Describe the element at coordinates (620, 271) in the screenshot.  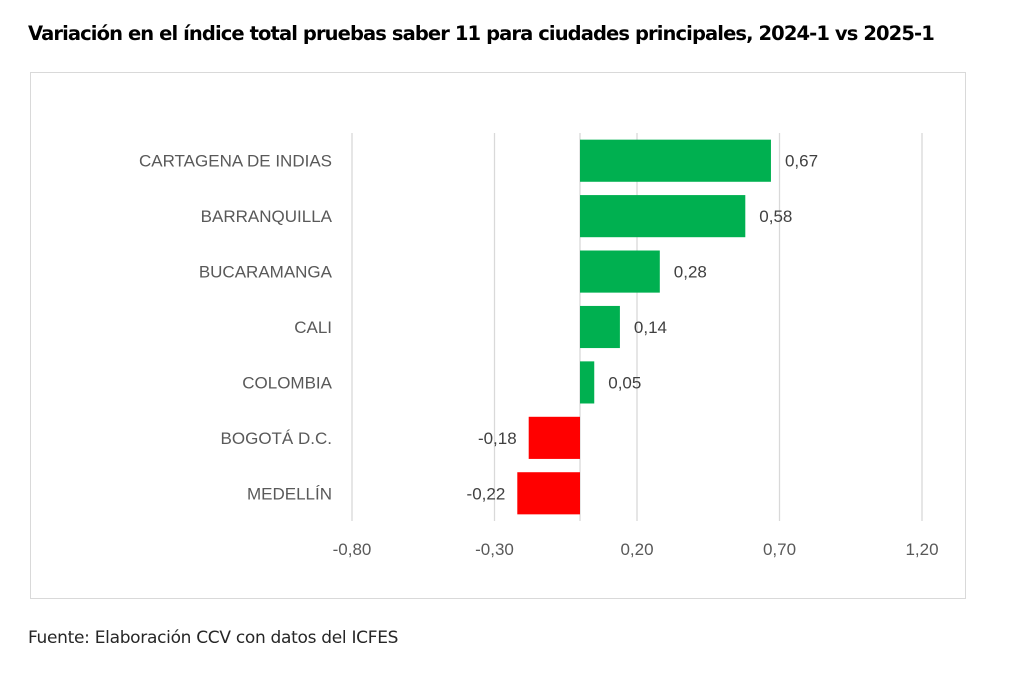
I see `bar-bucaramanga` at that location.